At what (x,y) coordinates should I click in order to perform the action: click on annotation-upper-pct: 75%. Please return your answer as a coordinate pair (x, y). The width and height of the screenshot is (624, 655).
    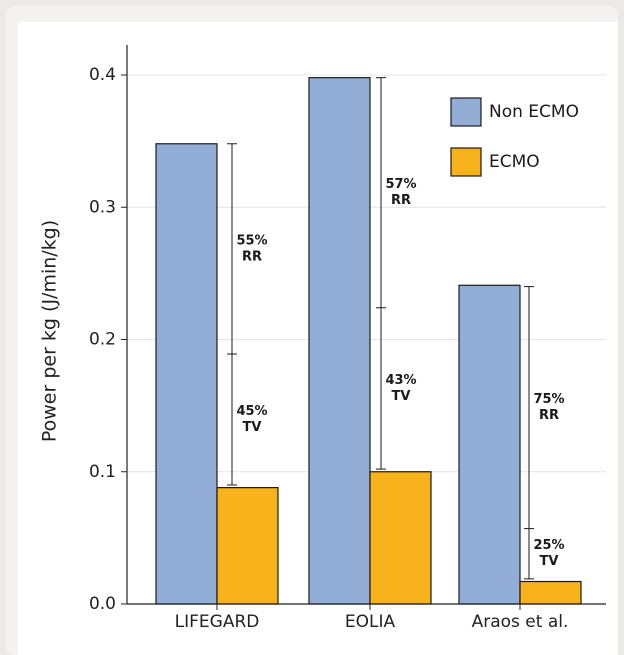
    Looking at the image, I should click on (548, 399).